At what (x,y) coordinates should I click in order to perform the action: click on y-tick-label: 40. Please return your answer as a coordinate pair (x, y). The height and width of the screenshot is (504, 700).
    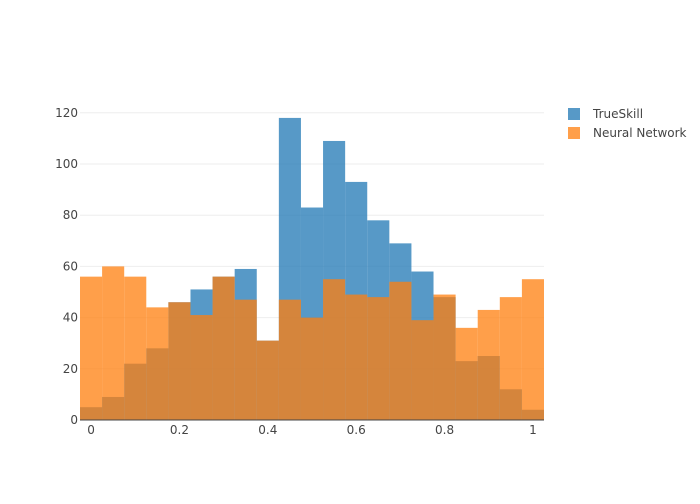
    Looking at the image, I should click on (70, 318).